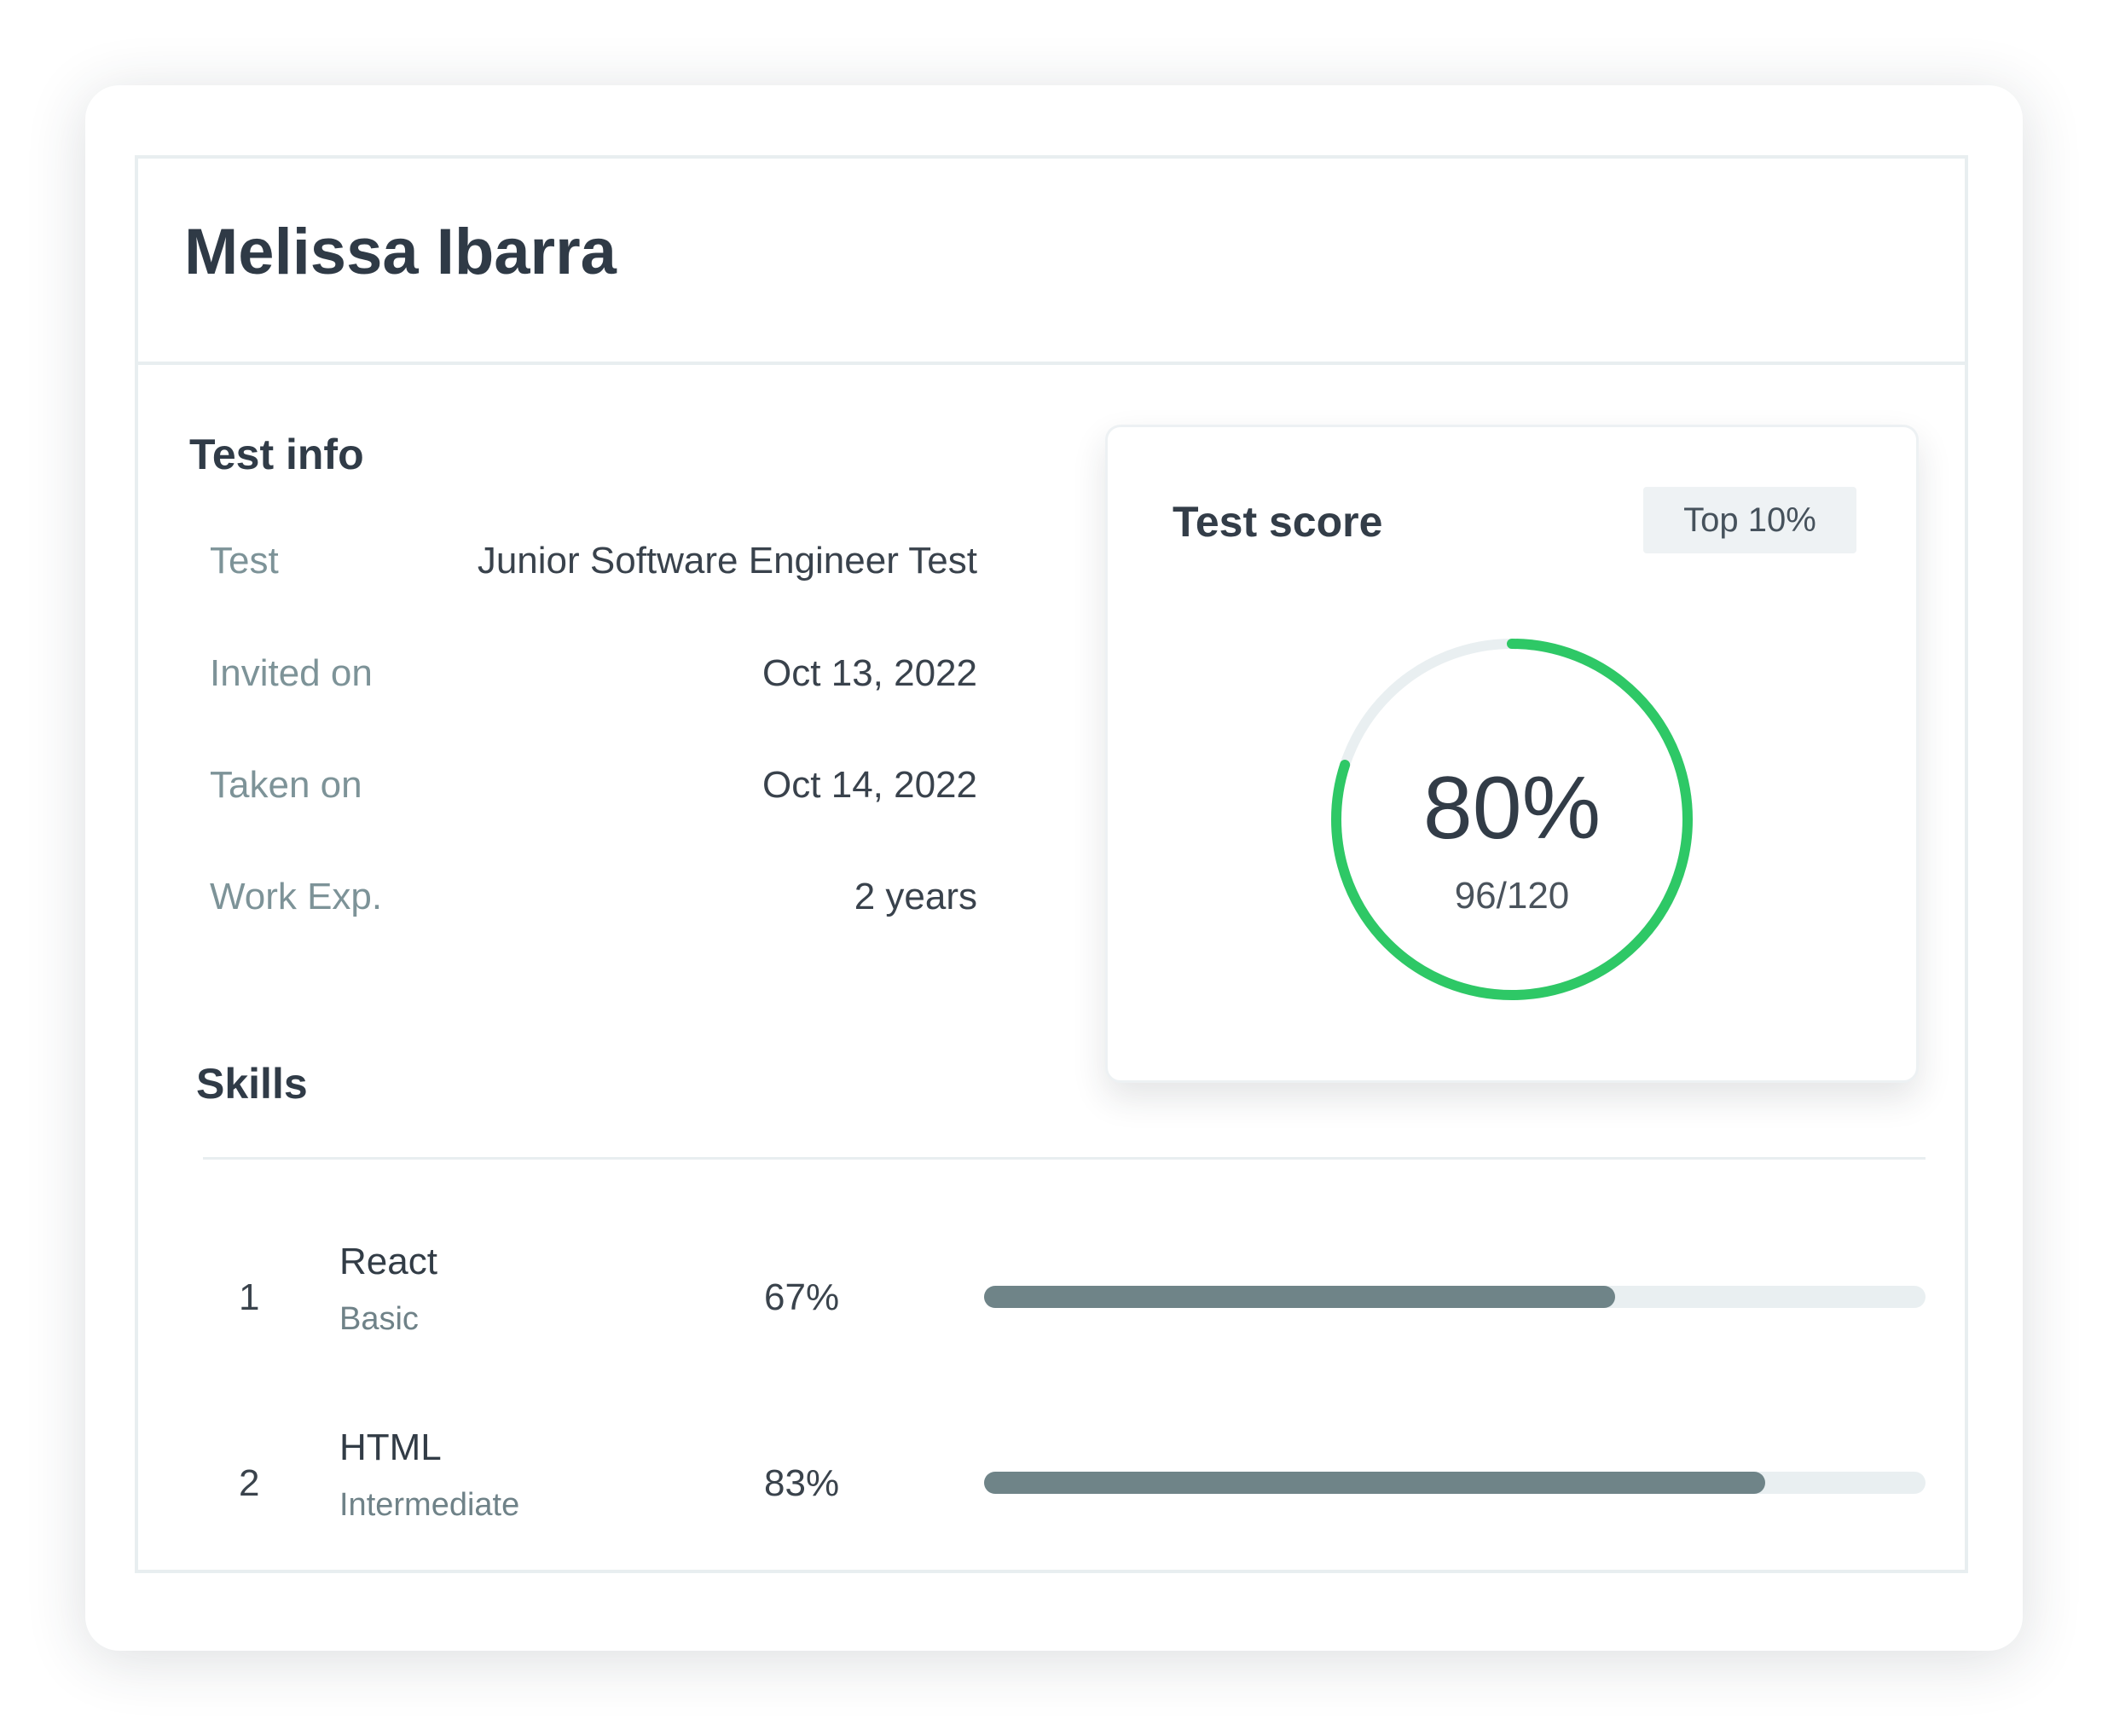  I want to click on skill-score: 83%, so click(802, 1483).